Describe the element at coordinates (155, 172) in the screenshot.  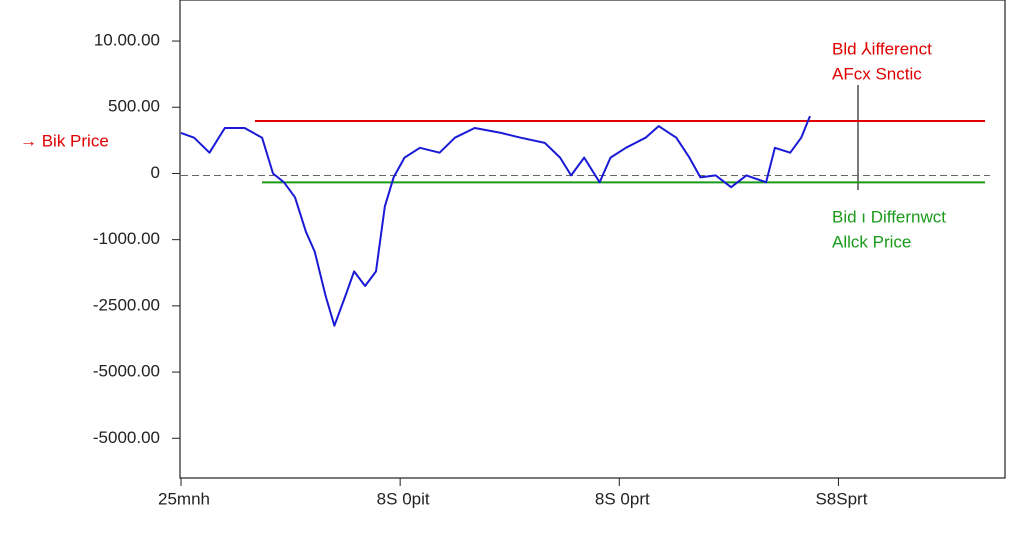
I see `y-tick-label: 0` at that location.